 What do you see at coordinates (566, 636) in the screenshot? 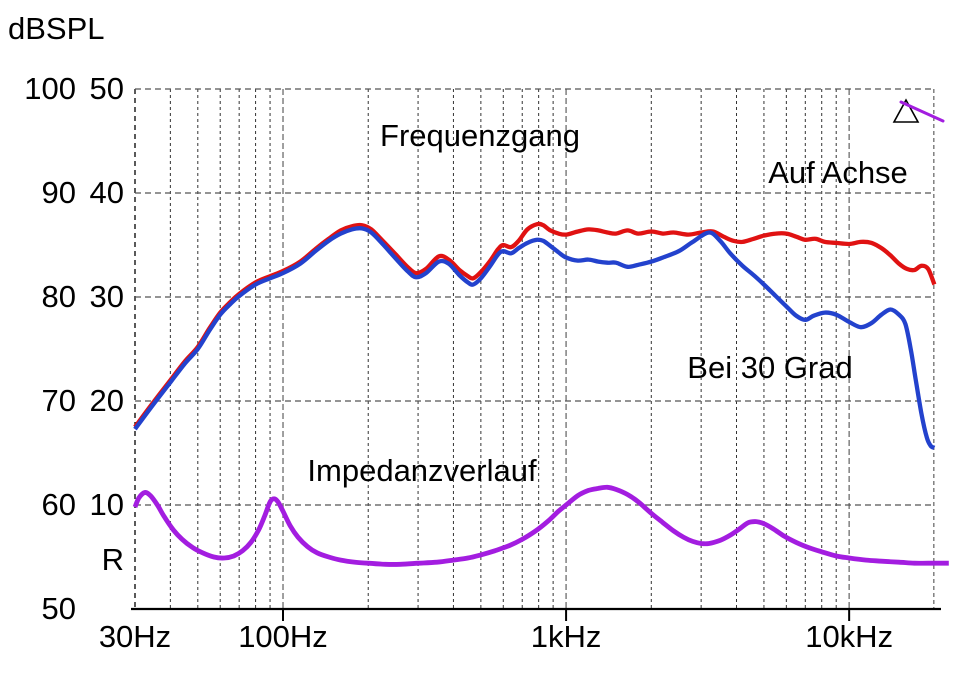
I see `x-tick-label-1khz: 1kHz` at bounding box center [566, 636].